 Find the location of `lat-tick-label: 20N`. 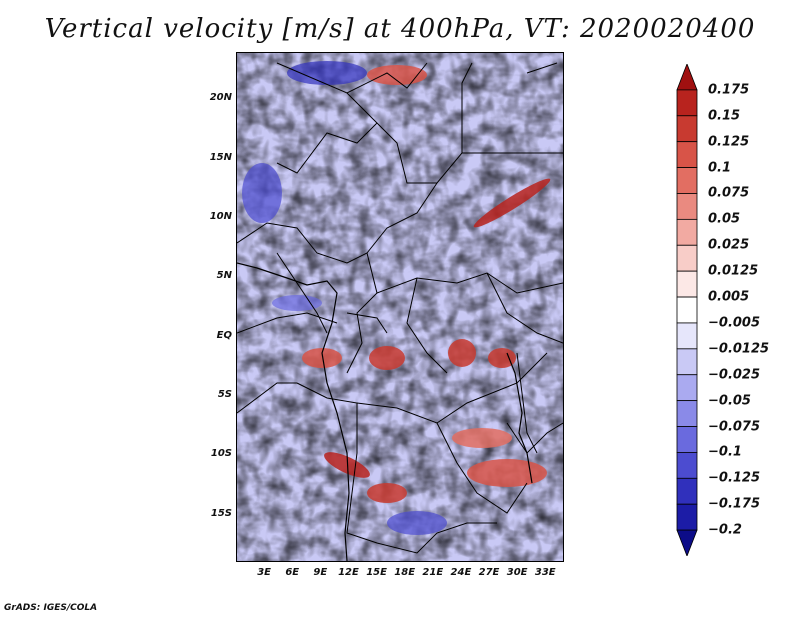

lat-tick-label: 20N is located at coordinates (220, 98).